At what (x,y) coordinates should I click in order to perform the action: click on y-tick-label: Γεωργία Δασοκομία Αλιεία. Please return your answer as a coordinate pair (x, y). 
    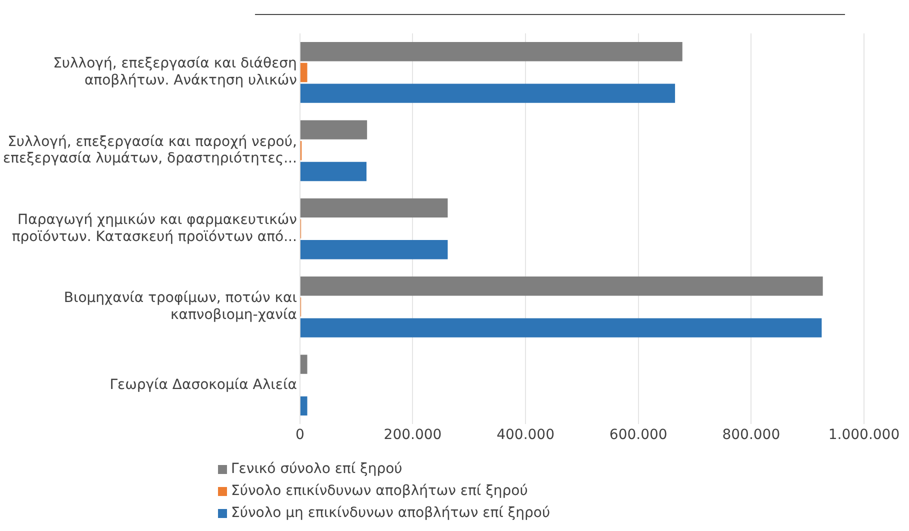
    Looking at the image, I should click on (203, 384).